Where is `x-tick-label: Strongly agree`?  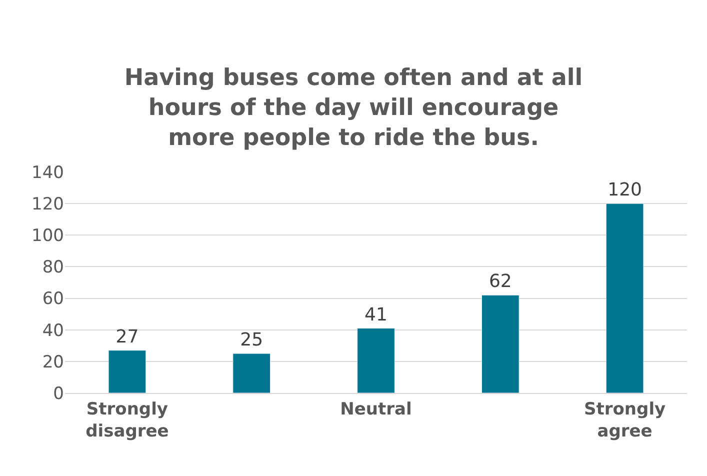 x-tick-label: Strongly agree is located at coordinates (625, 420).